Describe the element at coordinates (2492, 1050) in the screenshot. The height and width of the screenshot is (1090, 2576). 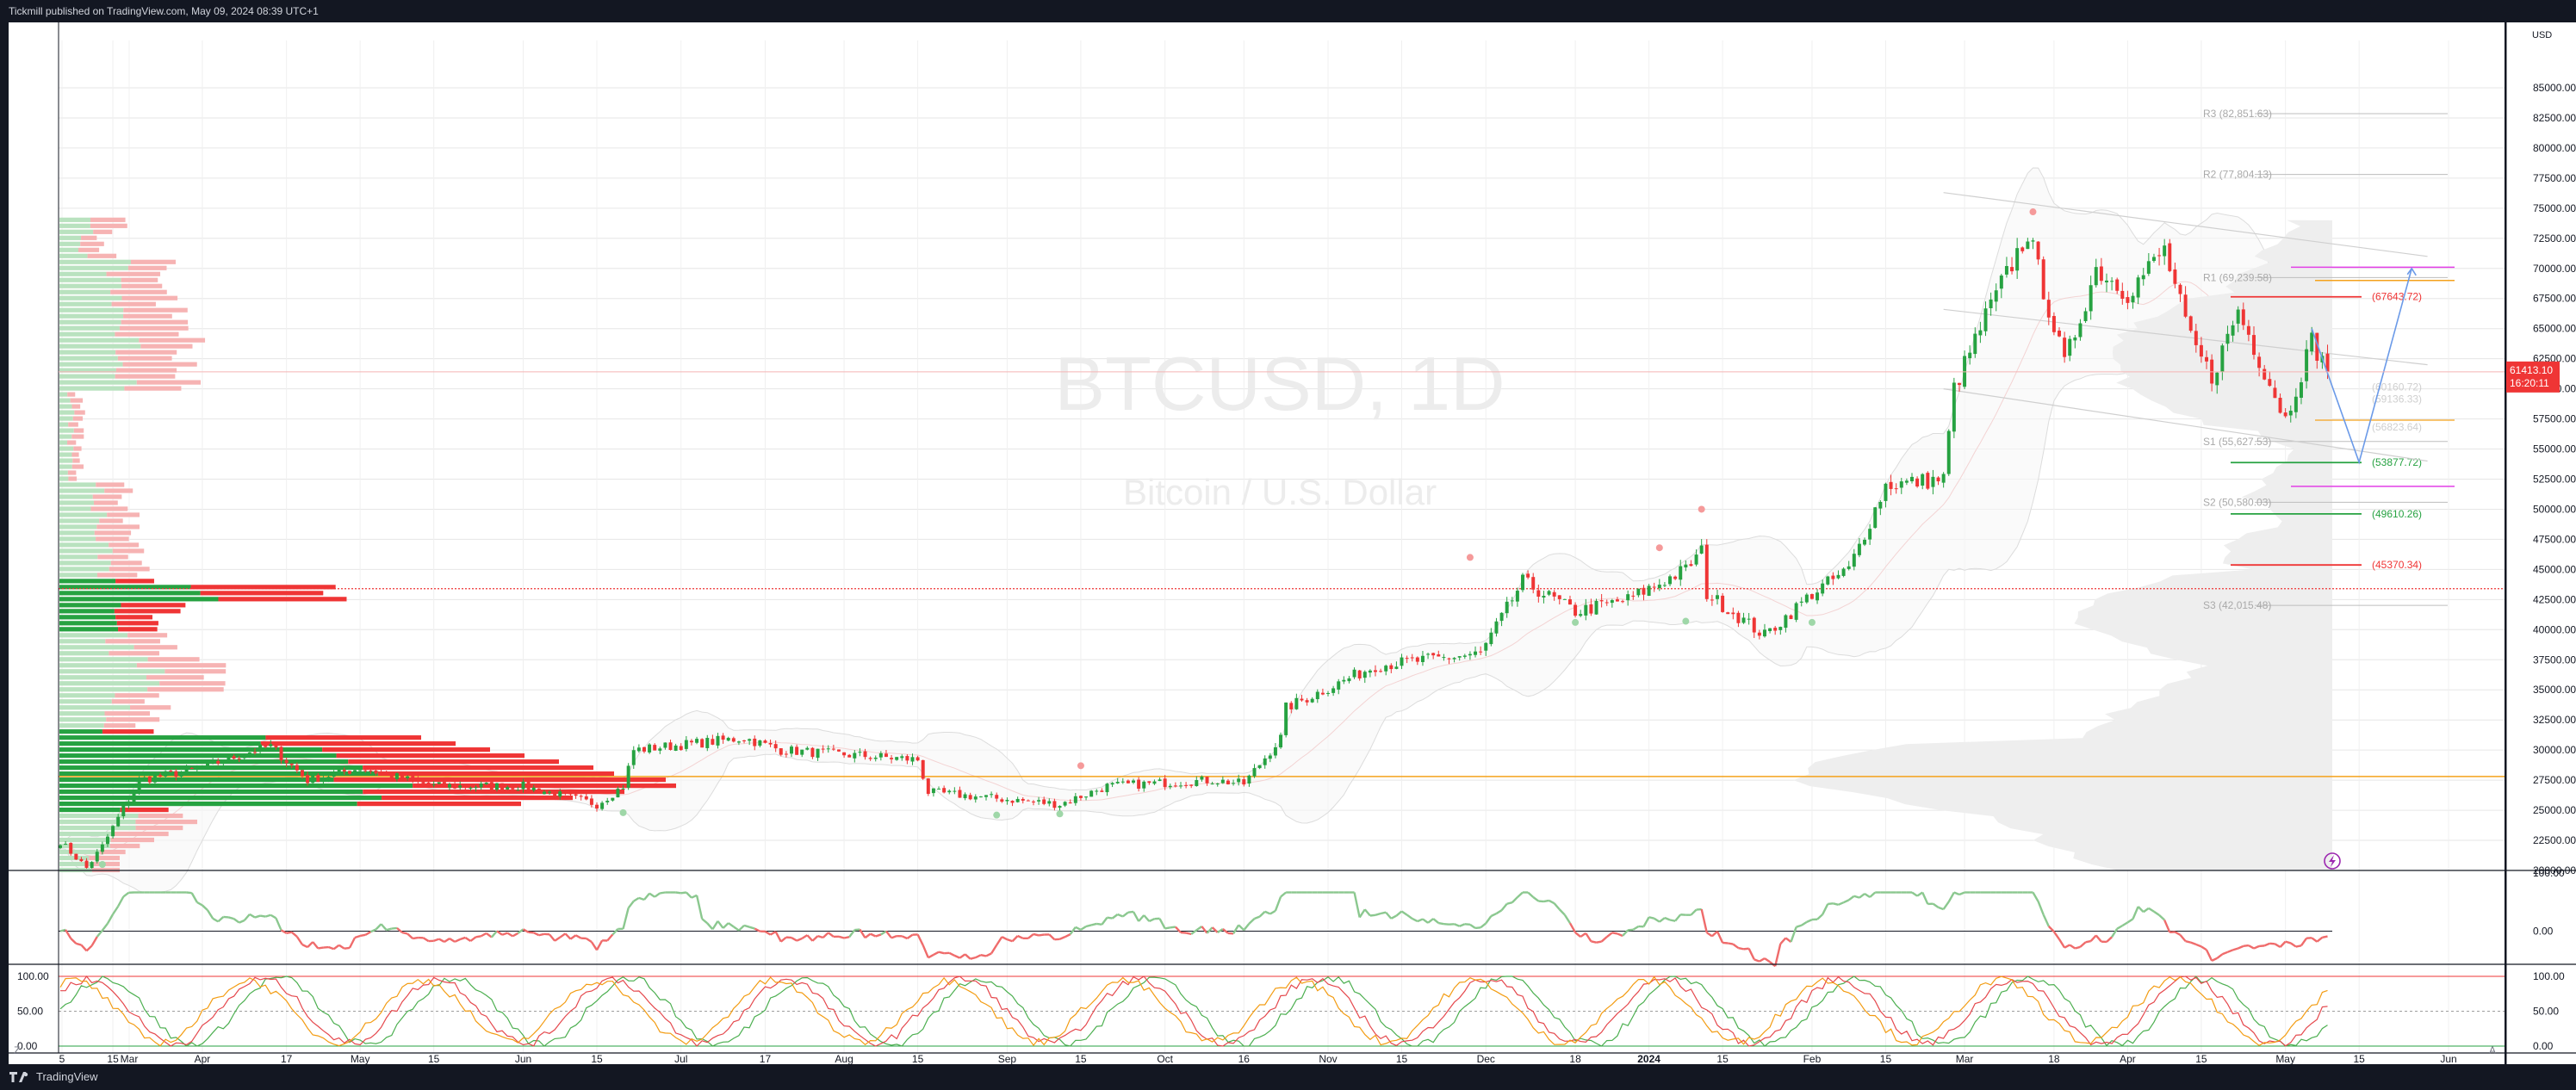
I see `auto-scale-button: A` at that location.